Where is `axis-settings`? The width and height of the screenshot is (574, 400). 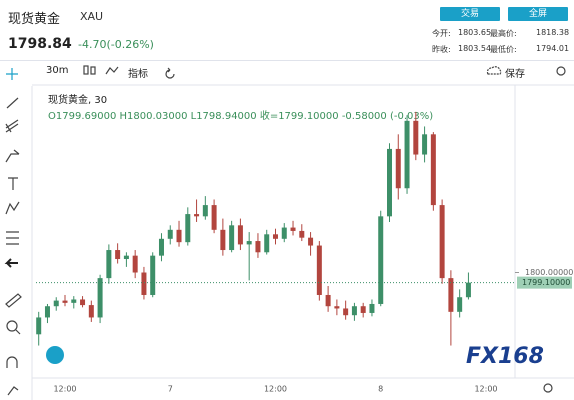
axis-settings is located at coordinates (548, 388).